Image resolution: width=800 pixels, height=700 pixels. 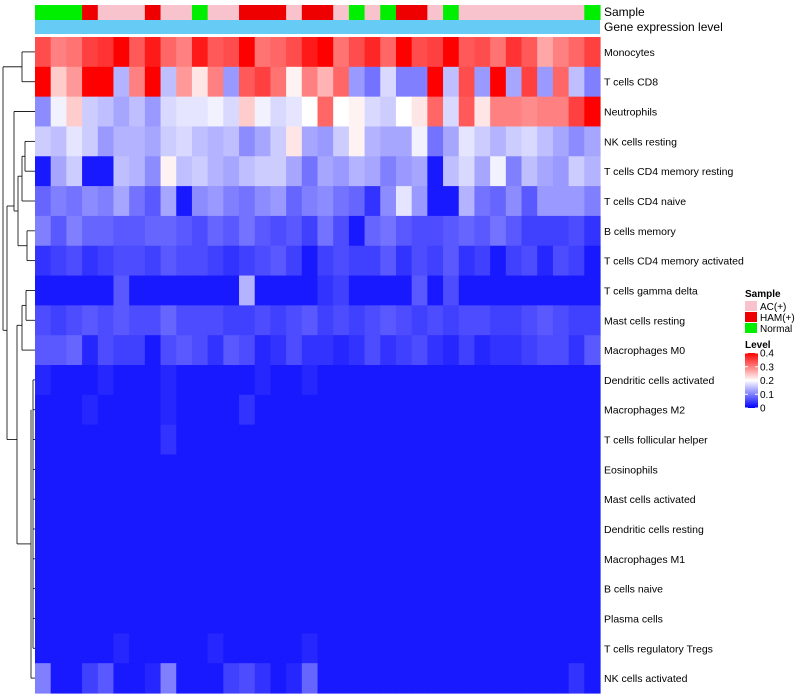 I want to click on row-label: Monocytes, so click(x=629, y=53).